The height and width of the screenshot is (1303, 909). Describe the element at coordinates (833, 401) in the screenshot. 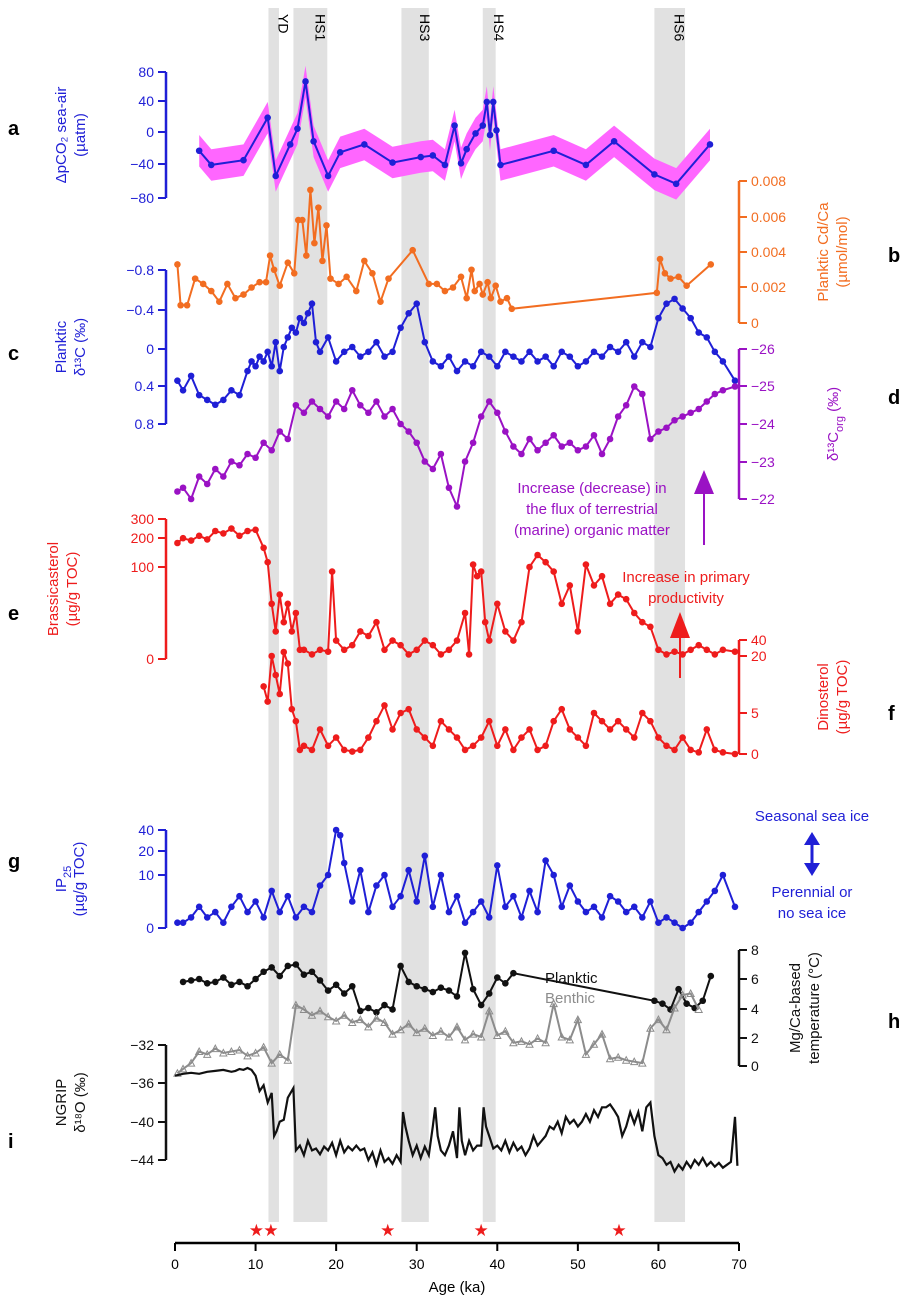

I see `y-axis-label-part: (‰)` at that location.